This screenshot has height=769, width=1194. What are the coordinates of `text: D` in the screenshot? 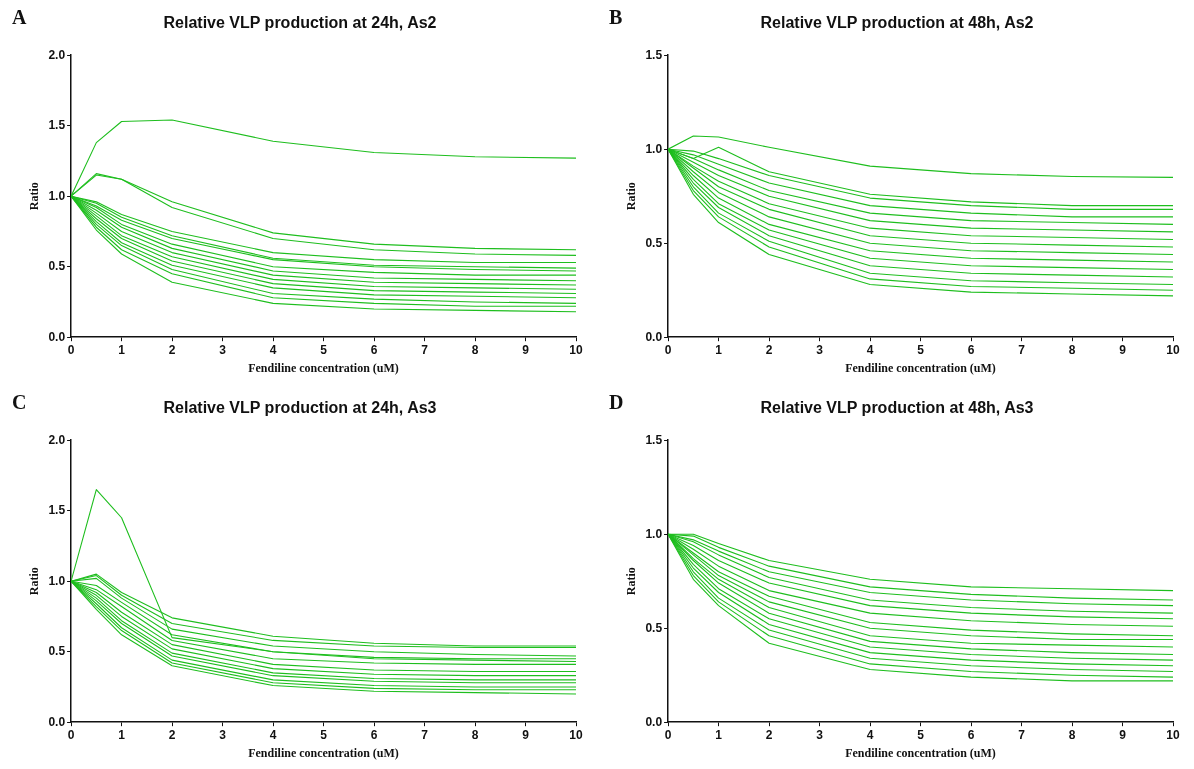 It's located at (616, 402).